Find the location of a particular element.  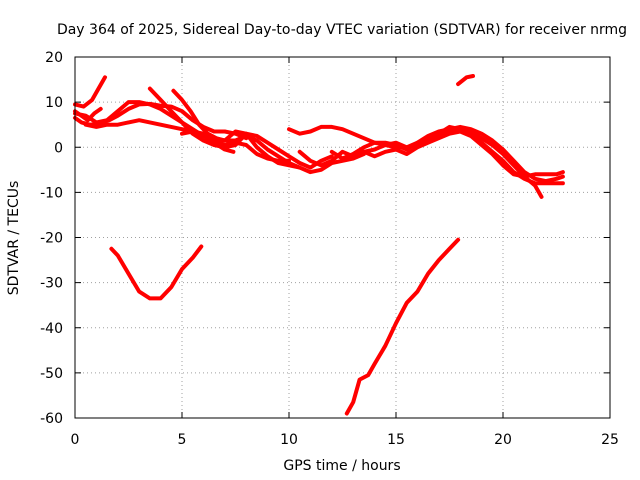

y-tick-label: 0 is located at coordinates (58, 148).